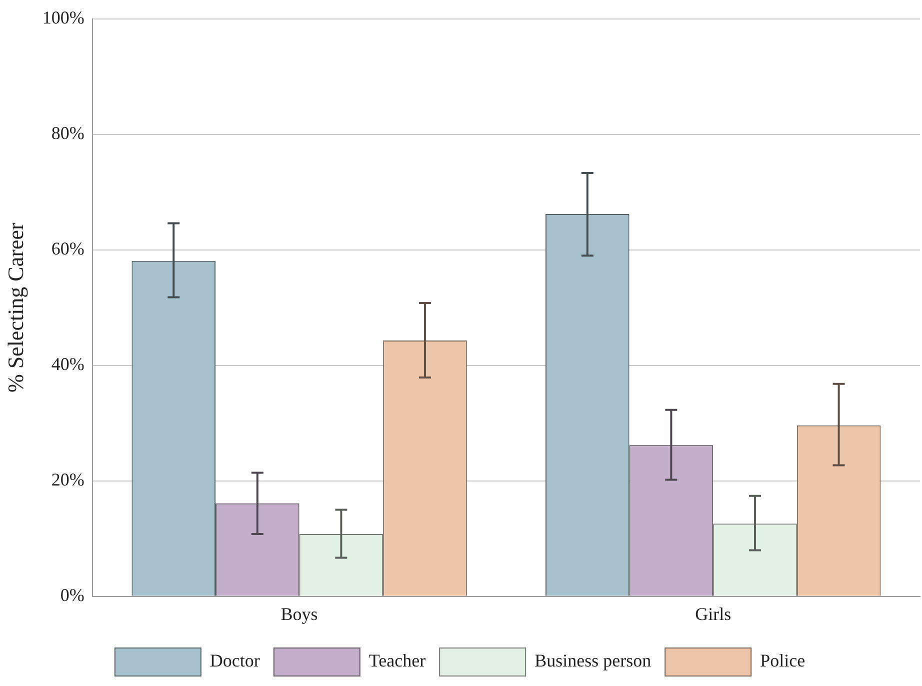 This screenshot has width=922, height=686. I want to click on x-tick-label: Girls, so click(713, 614).